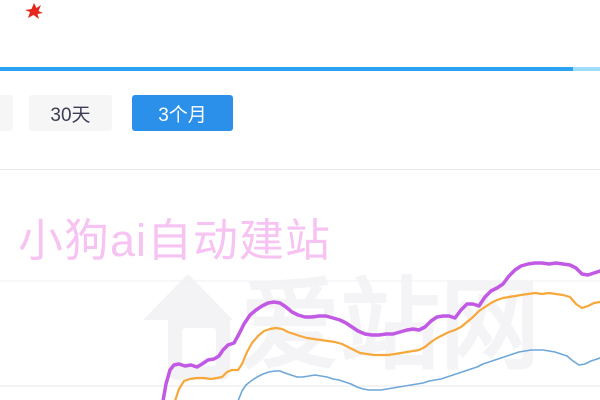 This screenshot has width=600, height=400. What do you see at coordinates (182, 113) in the screenshot?
I see `tab-3-months-active: 3个月` at bounding box center [182, 113].